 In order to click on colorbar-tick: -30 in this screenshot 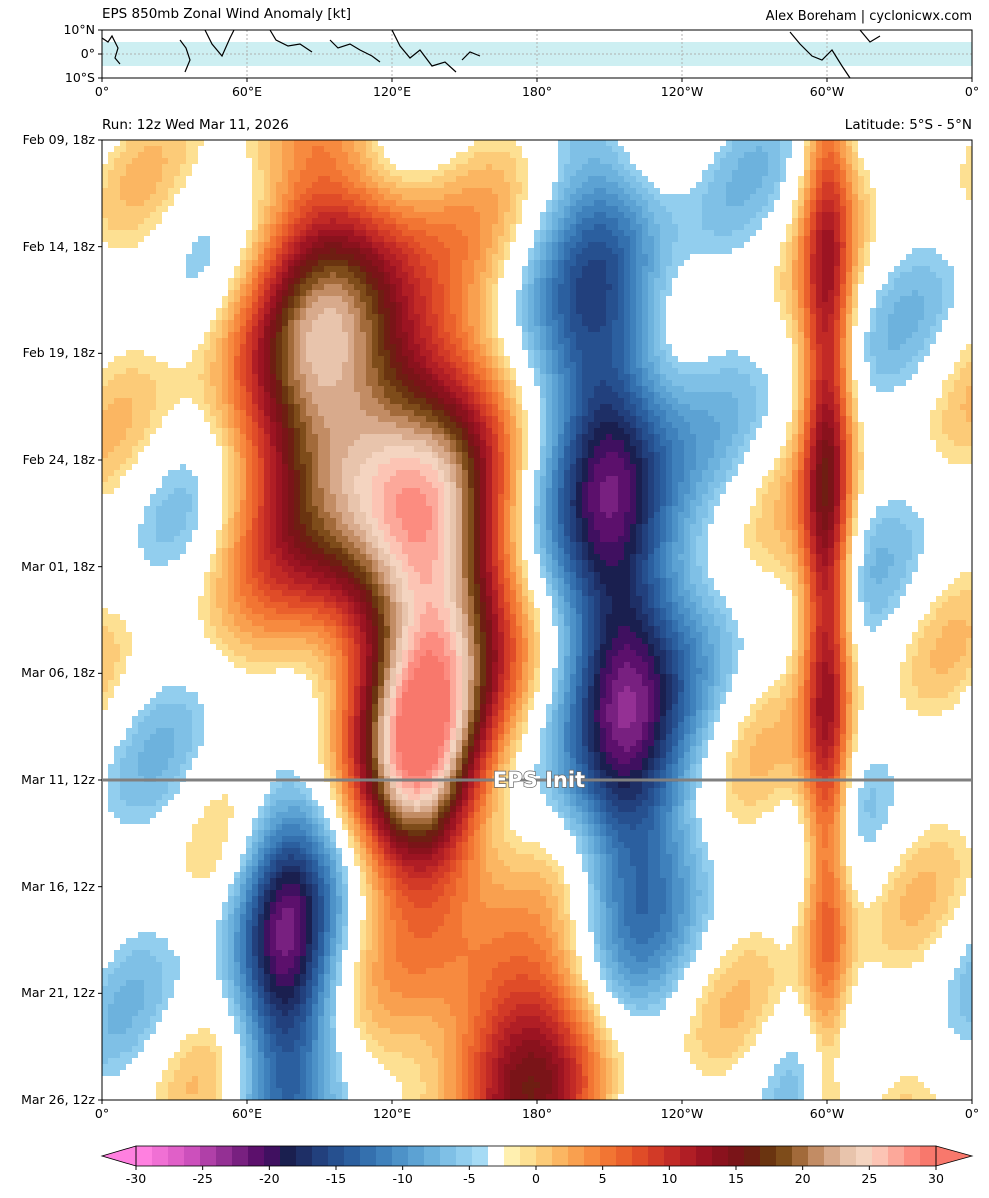, I will do `click(136, 1179)`.